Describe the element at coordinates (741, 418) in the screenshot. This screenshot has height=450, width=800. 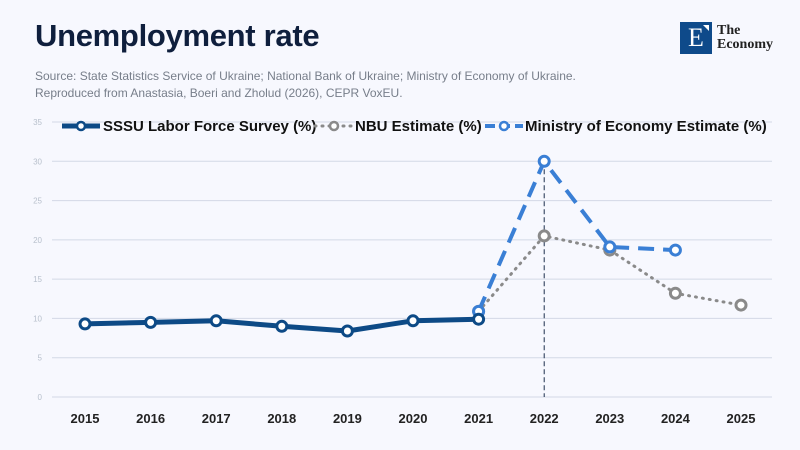
I see `x-tick-label: 2025` at that location.